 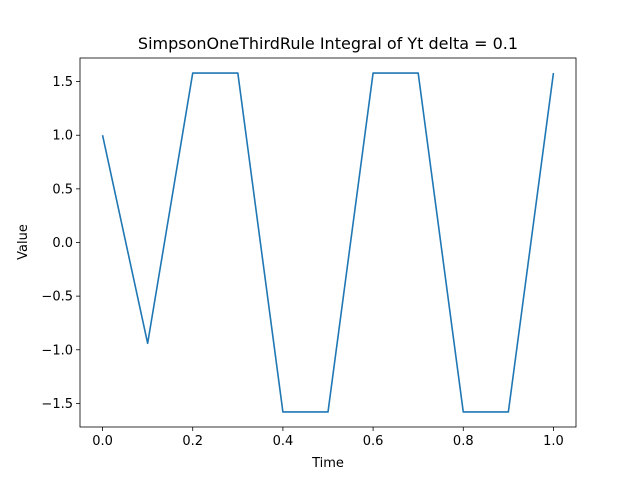 What do you see at coordinates (102, 441) in the screenshot?
I see `x-tick-label: 0.0` at bounding box center [102, 441].